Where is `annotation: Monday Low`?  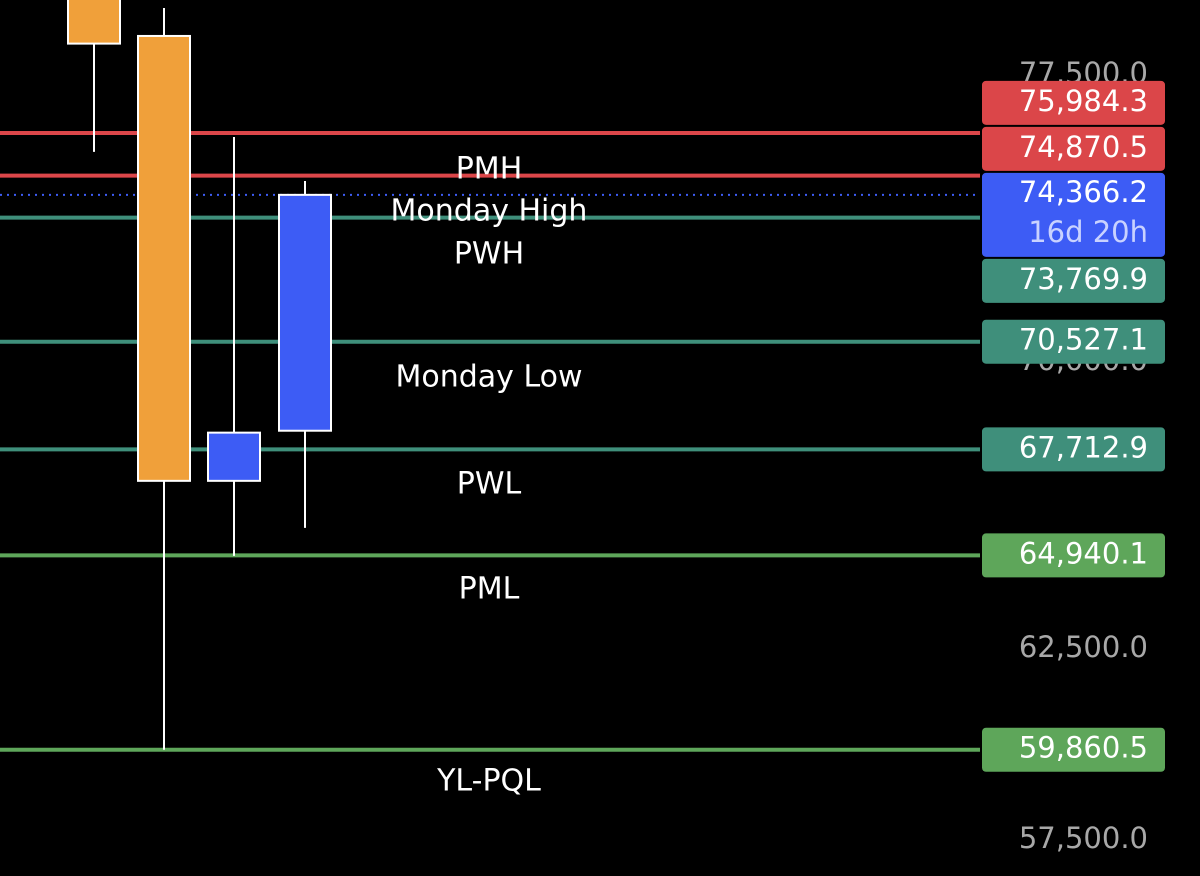 annotation: Monday Low is located at coordinates (488, 377).